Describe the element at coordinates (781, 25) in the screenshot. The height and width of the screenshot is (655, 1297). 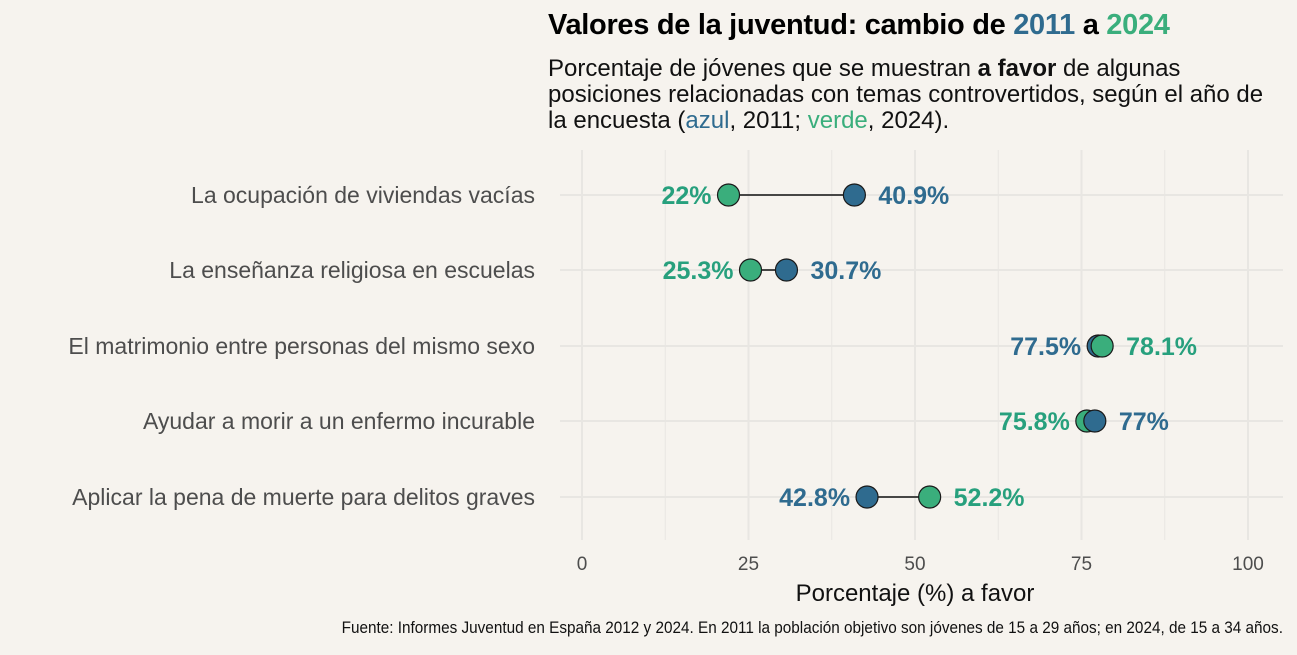
I see `title-prefix: Valores de la juventud: cambio de` at that location.